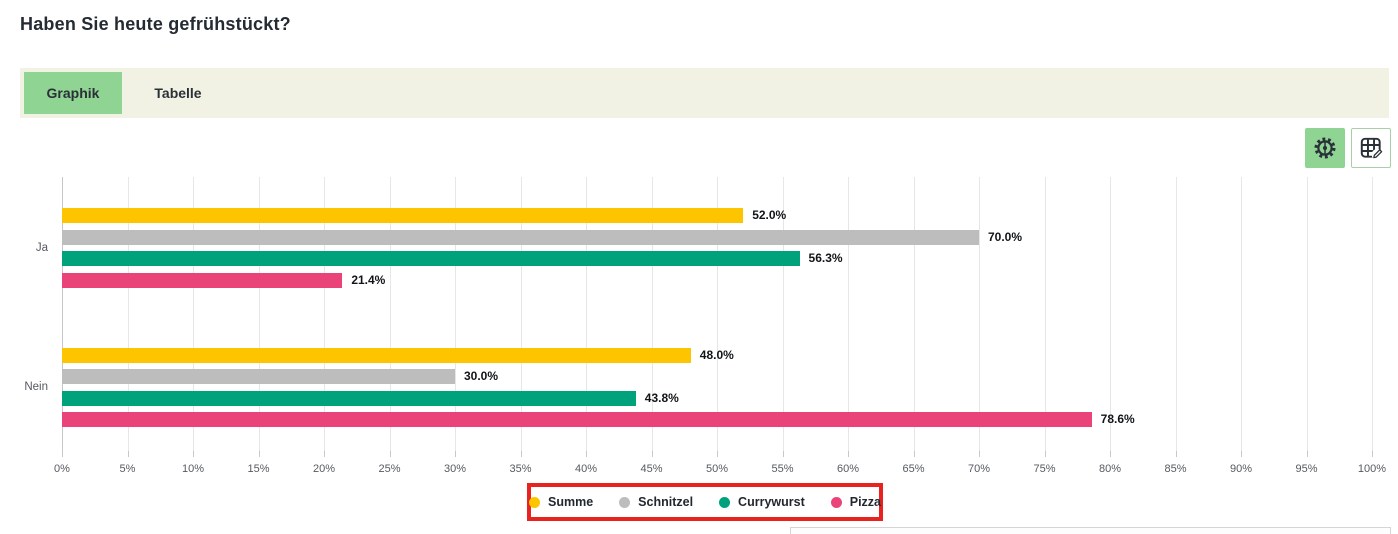 This screenshot has height=534, width=1398. I want to click on legend-item-label: Pizza, so click(865, 502).